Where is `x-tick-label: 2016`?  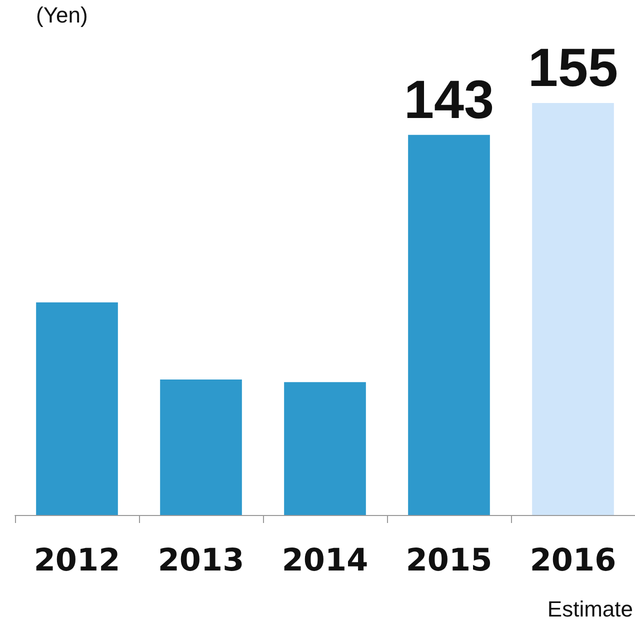
x-tick-label: 2016 is located at coordinates (573, 560).